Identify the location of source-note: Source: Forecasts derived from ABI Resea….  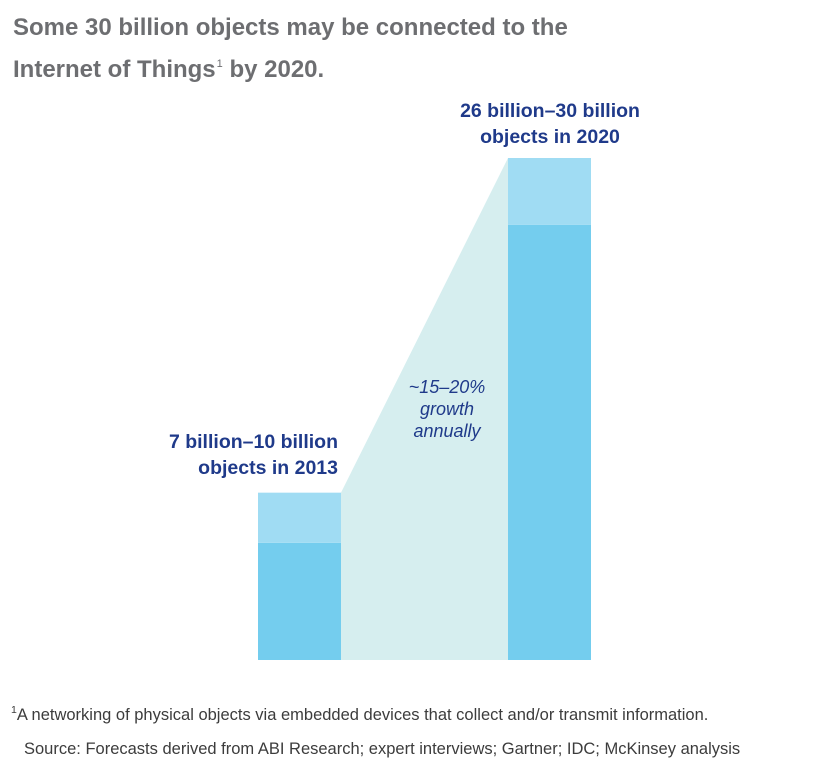
(382, 749).